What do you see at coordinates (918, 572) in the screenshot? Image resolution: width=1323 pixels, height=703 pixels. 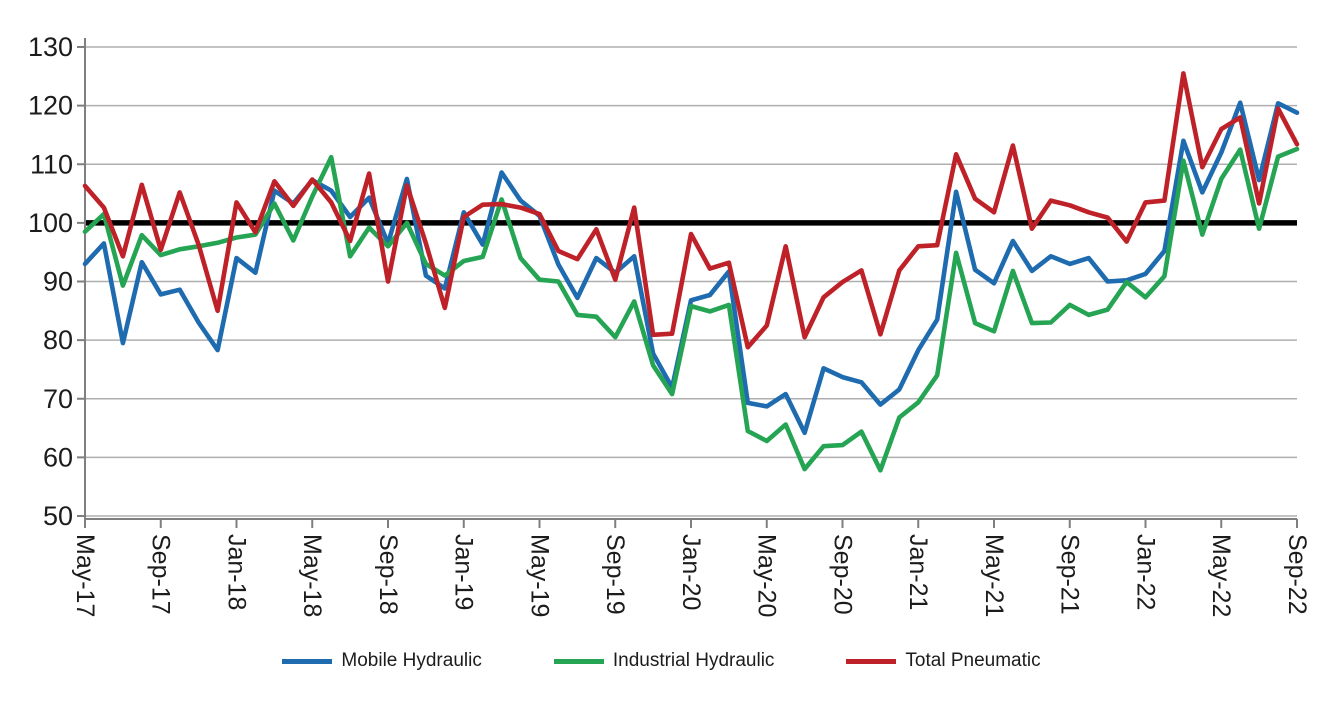 I see `x-axis-label-jan-21: Jan-21` at bounding box center [918, 572].